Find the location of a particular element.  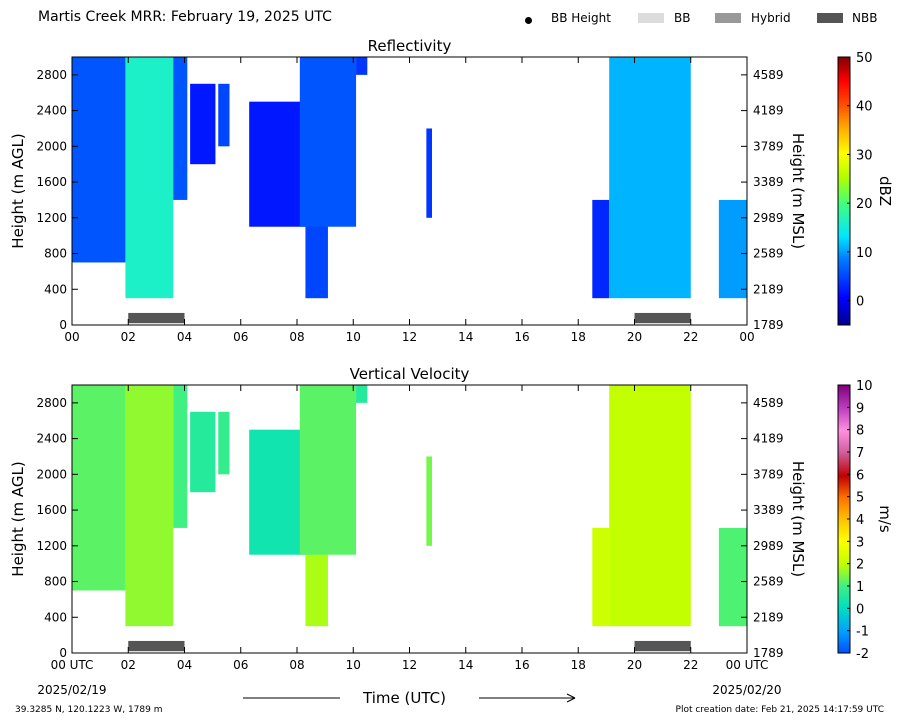

velocity-colorbar-tick-label: 2 is located at coordinates (860, 565).